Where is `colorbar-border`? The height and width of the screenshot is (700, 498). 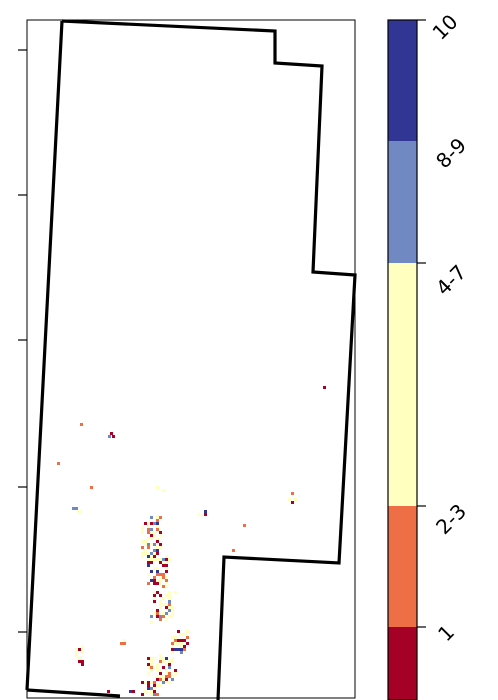 colorbar-border is located at coordinates (402, 359).